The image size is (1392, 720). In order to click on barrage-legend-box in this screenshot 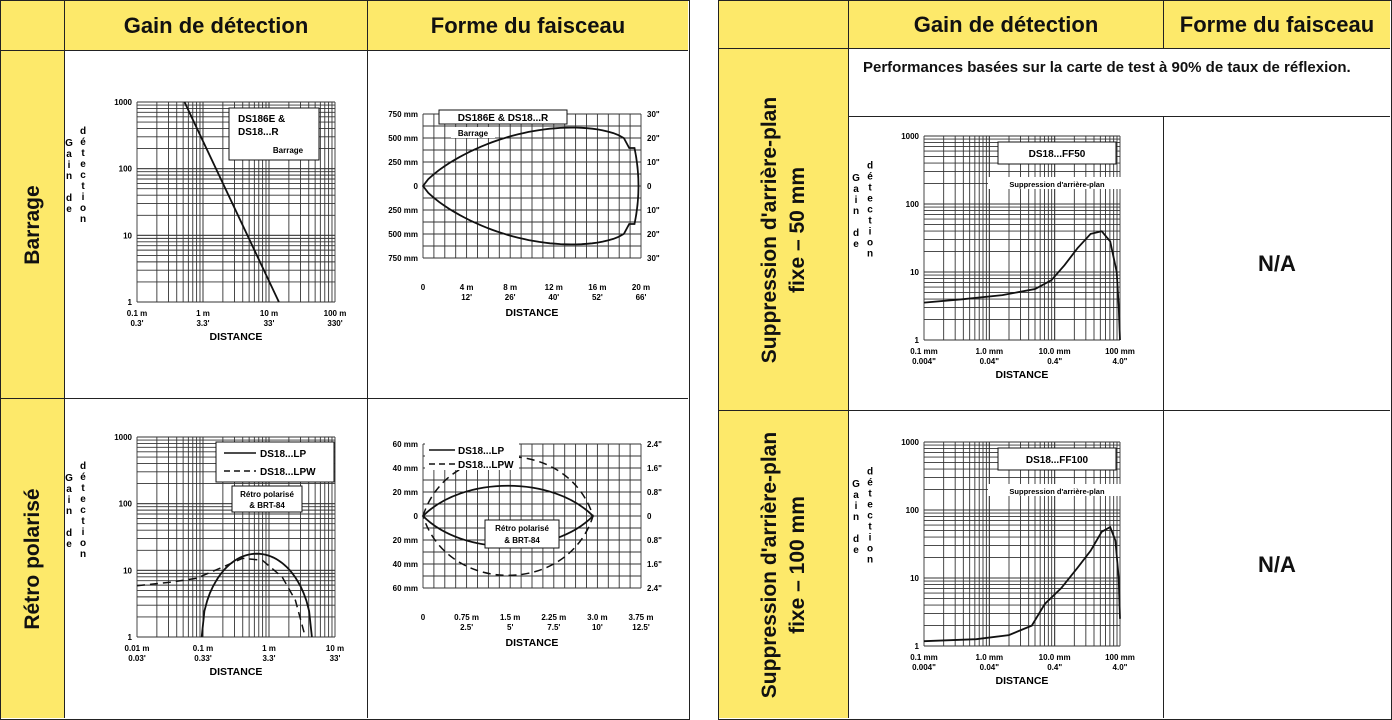, I will do `click(274, 134)`.